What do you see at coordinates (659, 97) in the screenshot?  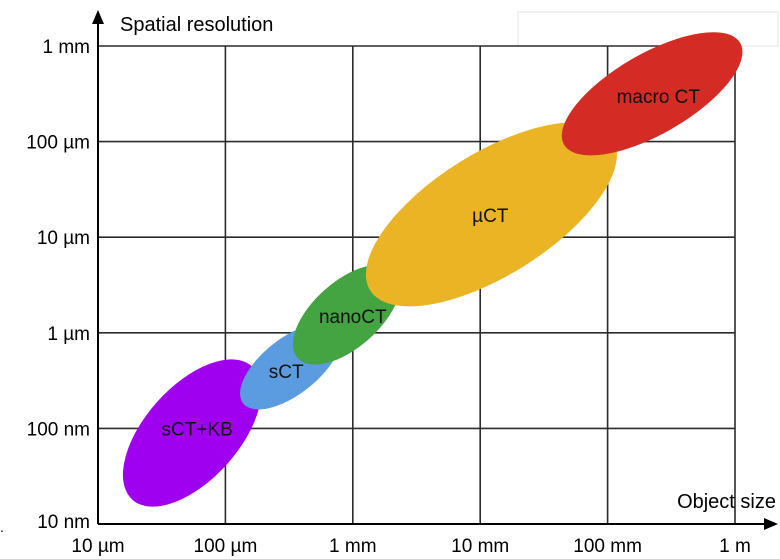 I see `region-label: macro CT` at bounding box center [659, 97].